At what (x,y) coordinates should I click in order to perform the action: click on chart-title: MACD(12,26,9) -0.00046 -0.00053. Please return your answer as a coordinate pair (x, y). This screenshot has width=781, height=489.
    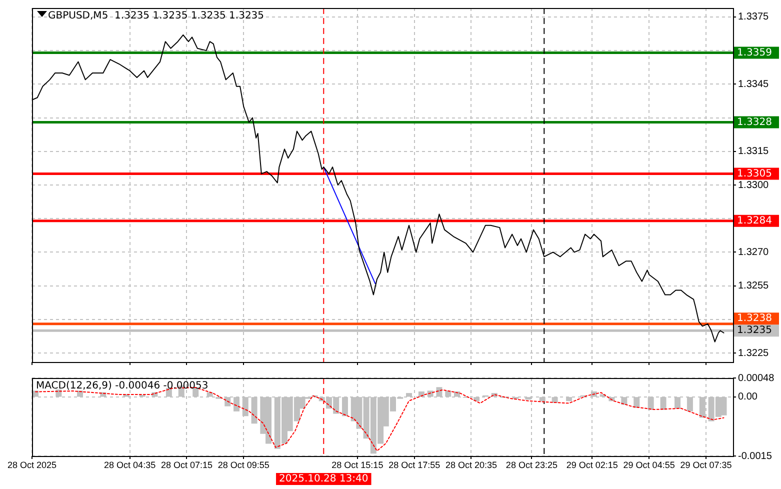
    Looking at the image, I should click on (122, 386).